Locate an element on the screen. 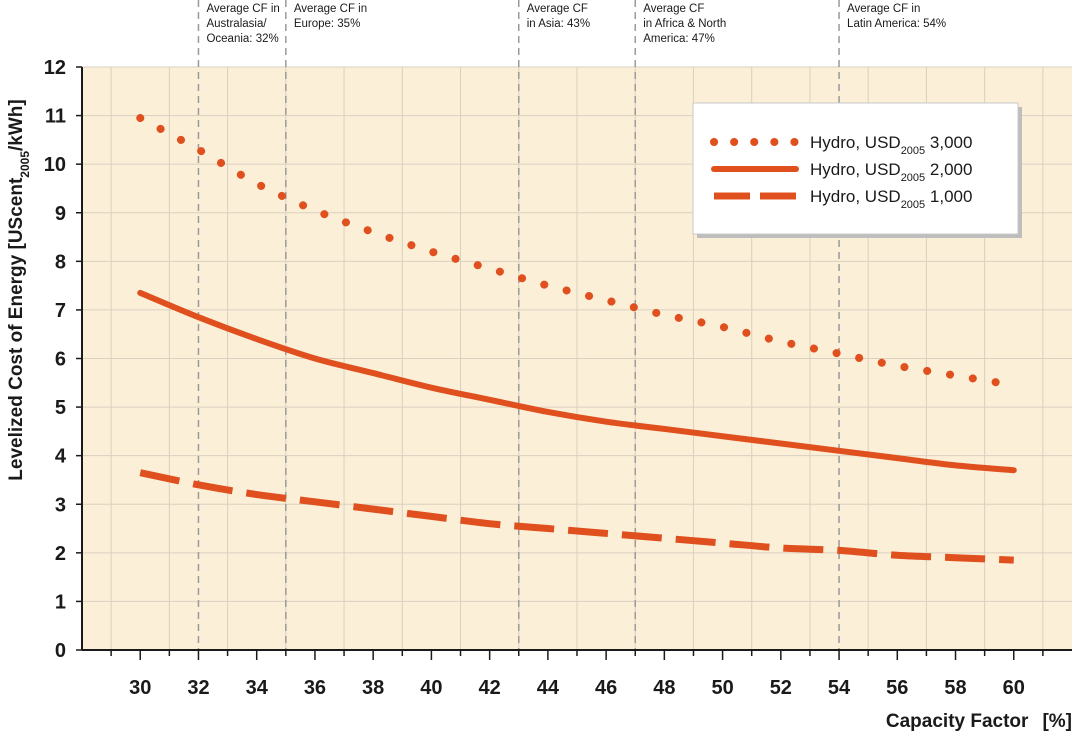  annotation-label: Latin America: 54% is located at coordinates (896, 24).